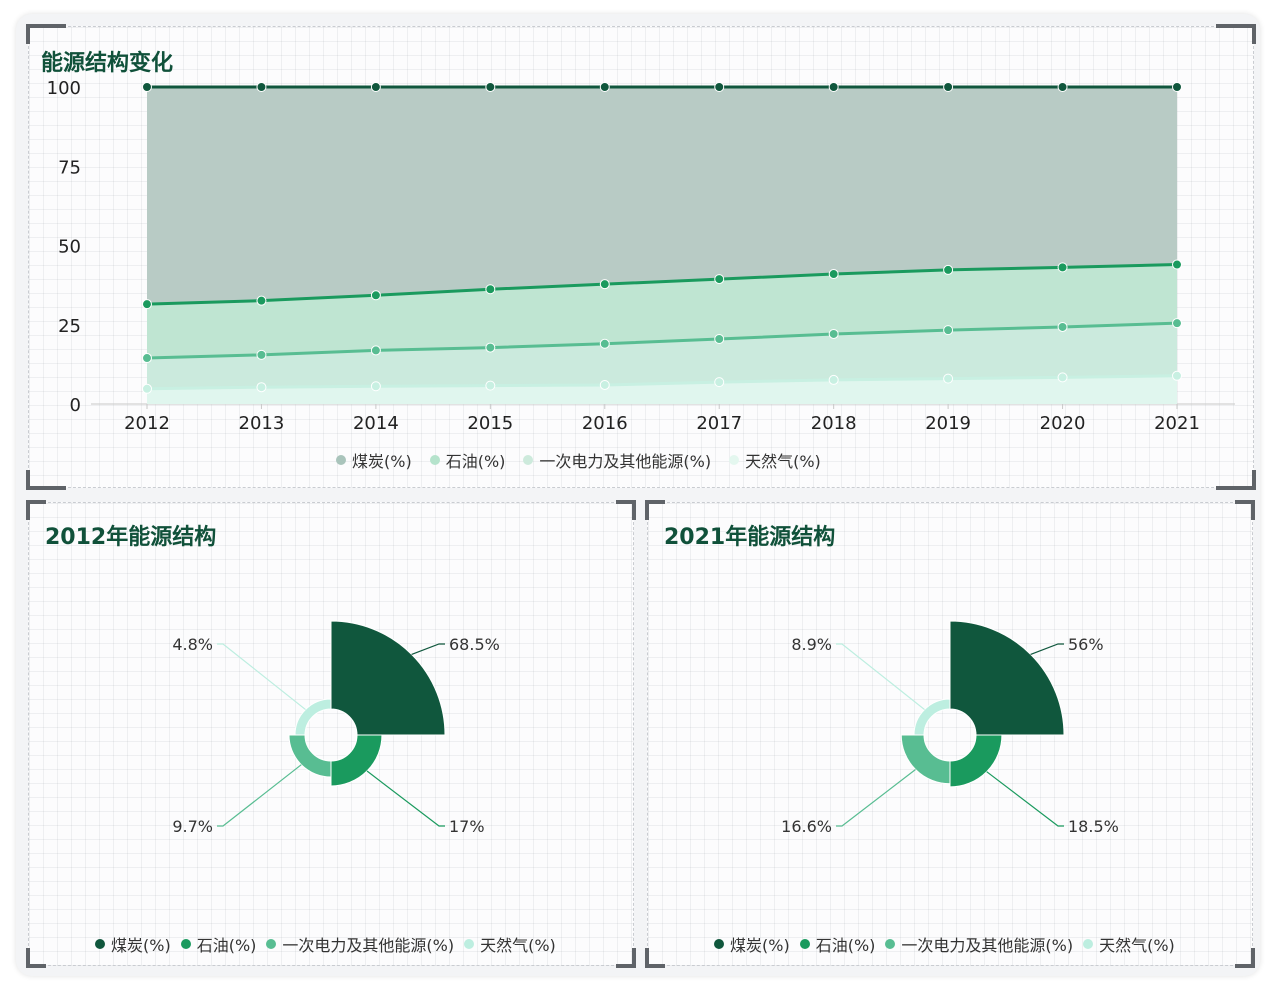 The height and width of the screenshot is (992, 1278). Describe the element at coordinates (662, 382) in the screenshot. I see `line-gas` at that location.